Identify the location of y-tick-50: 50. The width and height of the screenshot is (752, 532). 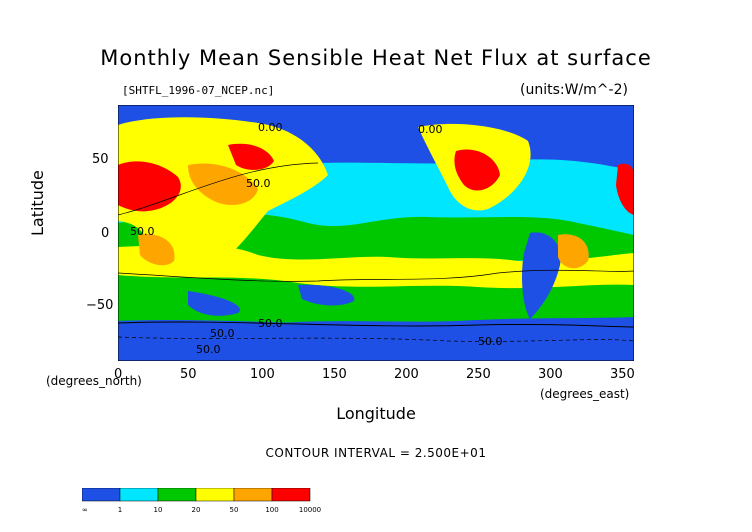
(100, 159).